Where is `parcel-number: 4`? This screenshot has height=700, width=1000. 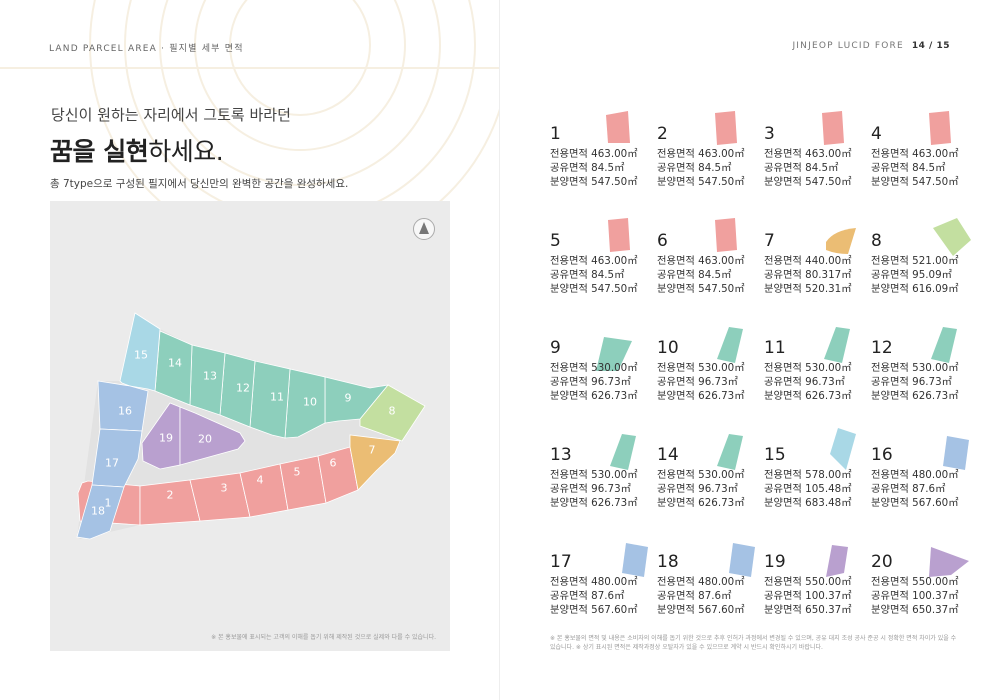
parcel-number: 4 is located at coordinates (876, 134).